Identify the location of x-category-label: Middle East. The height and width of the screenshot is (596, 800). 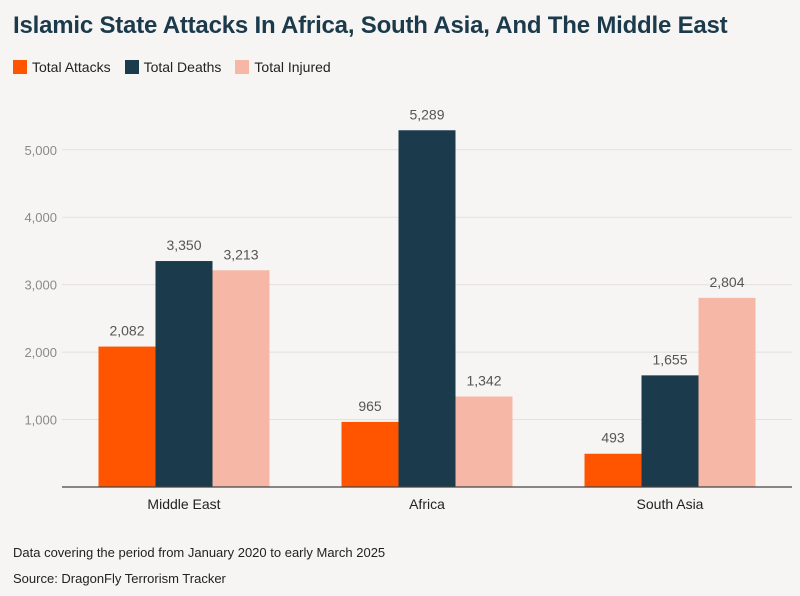
(183, 504).